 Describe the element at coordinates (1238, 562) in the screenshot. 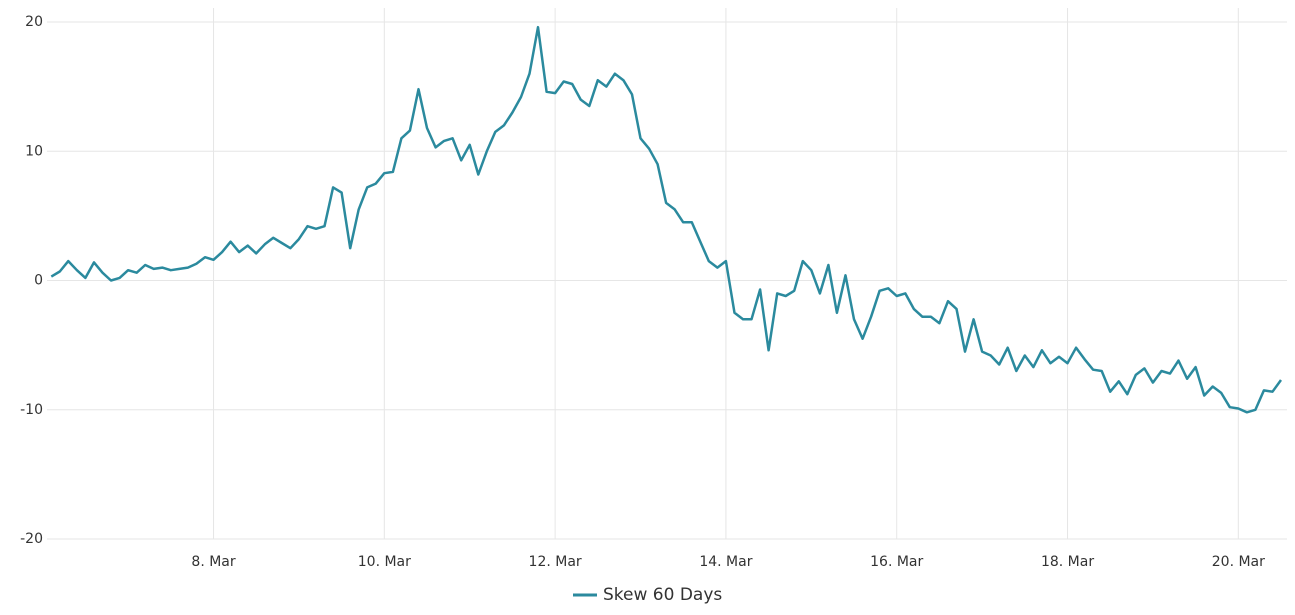

I see `x-tick-label: 20. Mar` at that location.